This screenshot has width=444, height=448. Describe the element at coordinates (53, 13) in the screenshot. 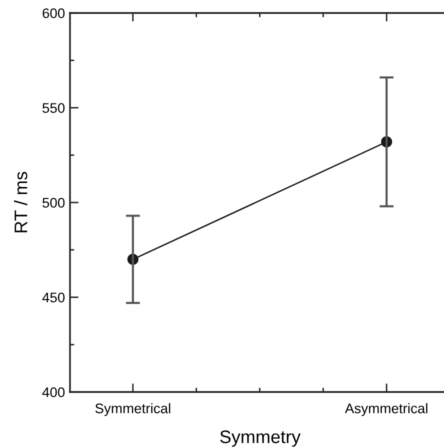

I see `y-tick-label: 600` at that location.